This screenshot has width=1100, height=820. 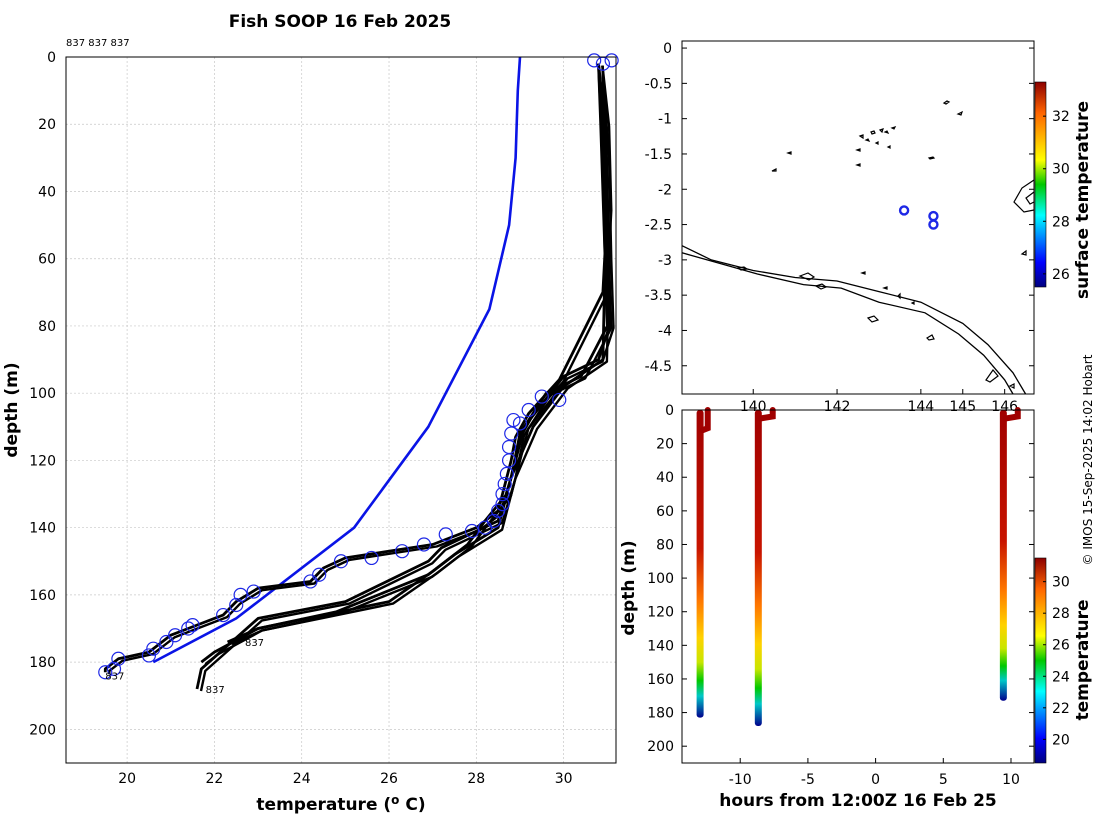 I want to click on cast-descent, so click(x=700, y=564).